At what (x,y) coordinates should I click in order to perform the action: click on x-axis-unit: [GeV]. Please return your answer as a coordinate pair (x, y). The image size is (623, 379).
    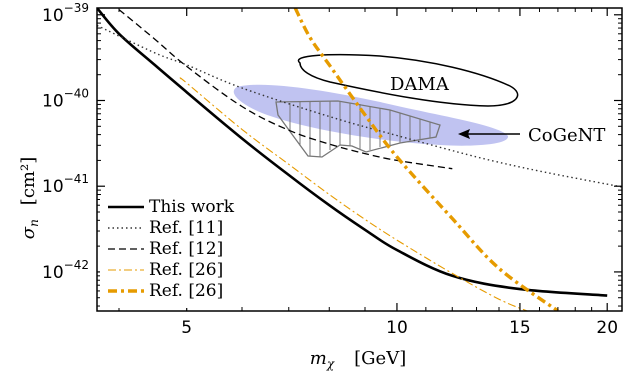
    Looking at the image, I should click on (380, 358).